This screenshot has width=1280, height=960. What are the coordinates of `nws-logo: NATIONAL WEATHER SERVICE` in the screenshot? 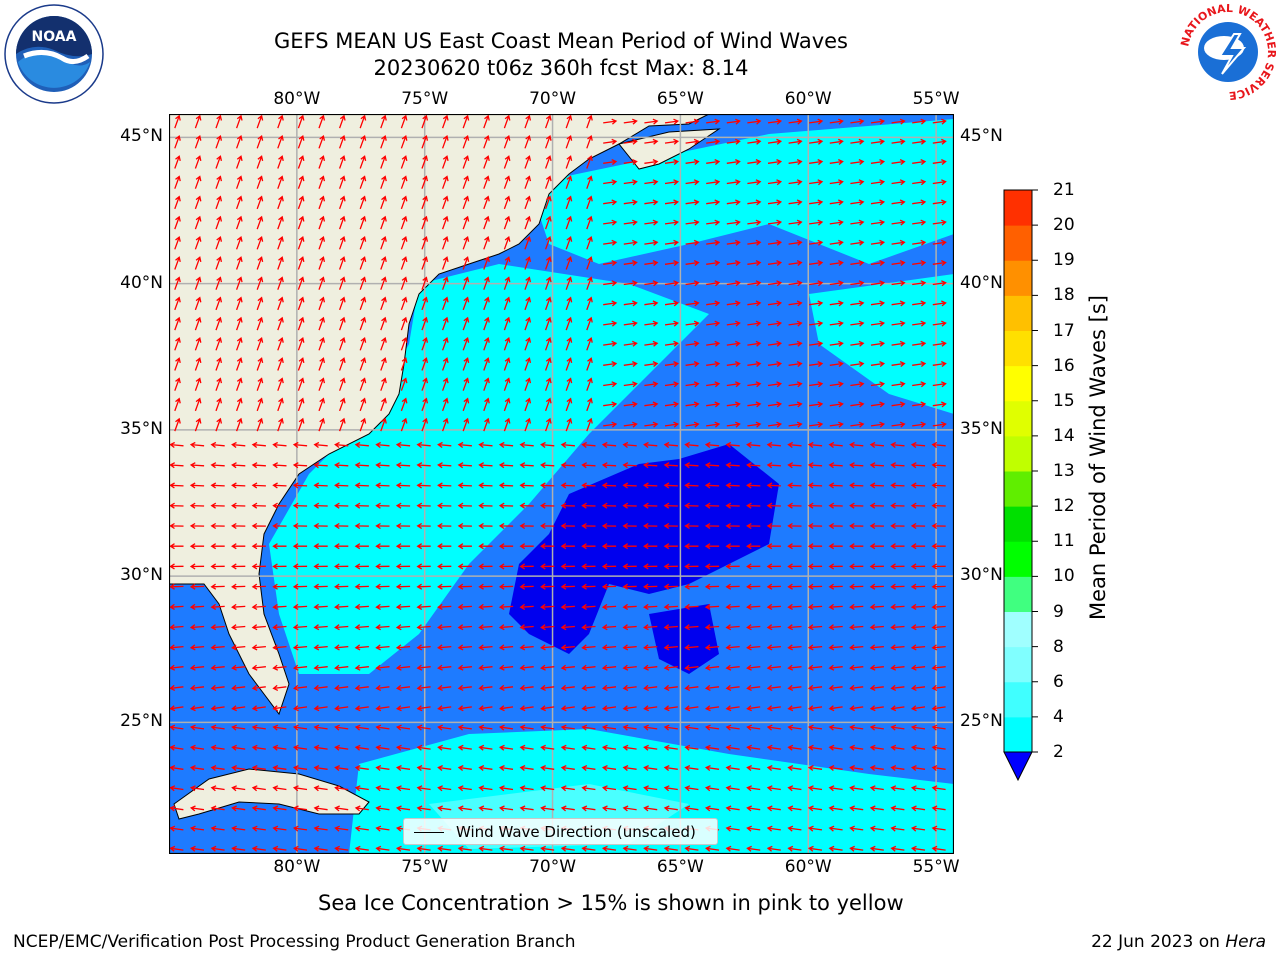 It's located at (1228, 52).